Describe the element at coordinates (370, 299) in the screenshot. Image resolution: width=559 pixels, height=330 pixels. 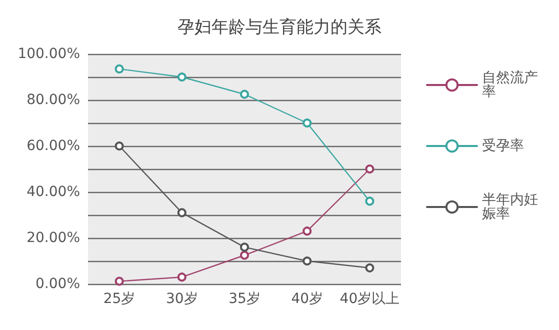
I see `x-tick-label: 40岁以上` at that location.